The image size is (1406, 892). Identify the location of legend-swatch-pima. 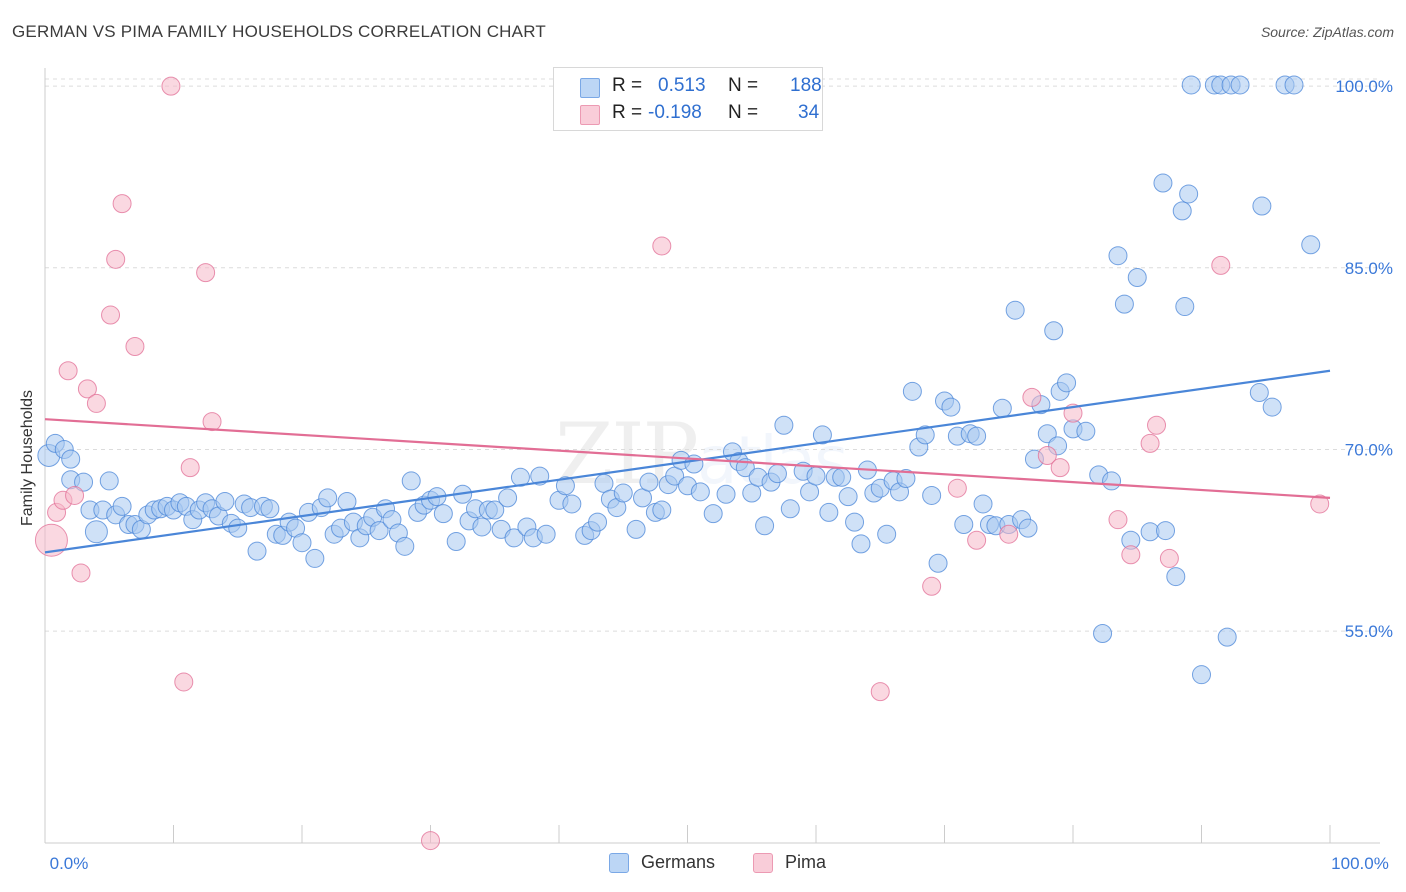
(590, 115).